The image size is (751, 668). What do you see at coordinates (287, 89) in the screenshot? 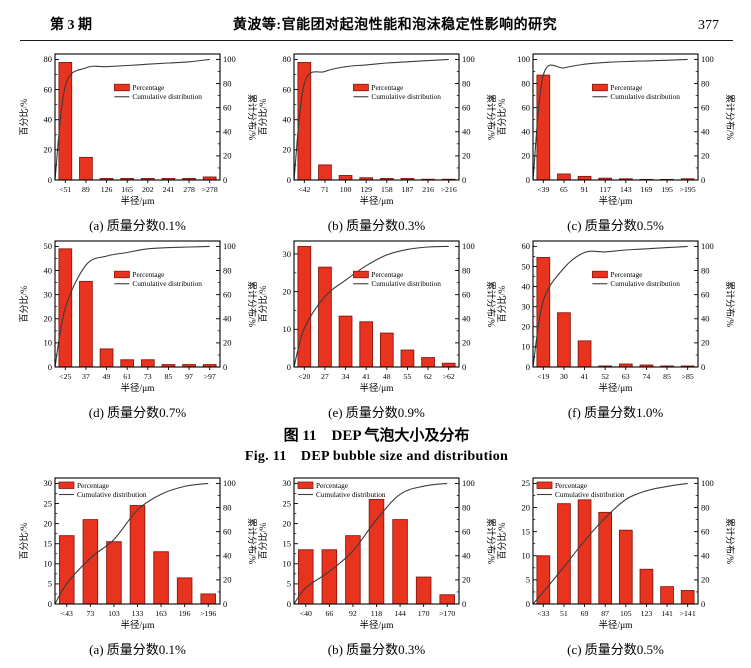
I see `y-left-tick-label: 60` at bounding box center [287, 89].